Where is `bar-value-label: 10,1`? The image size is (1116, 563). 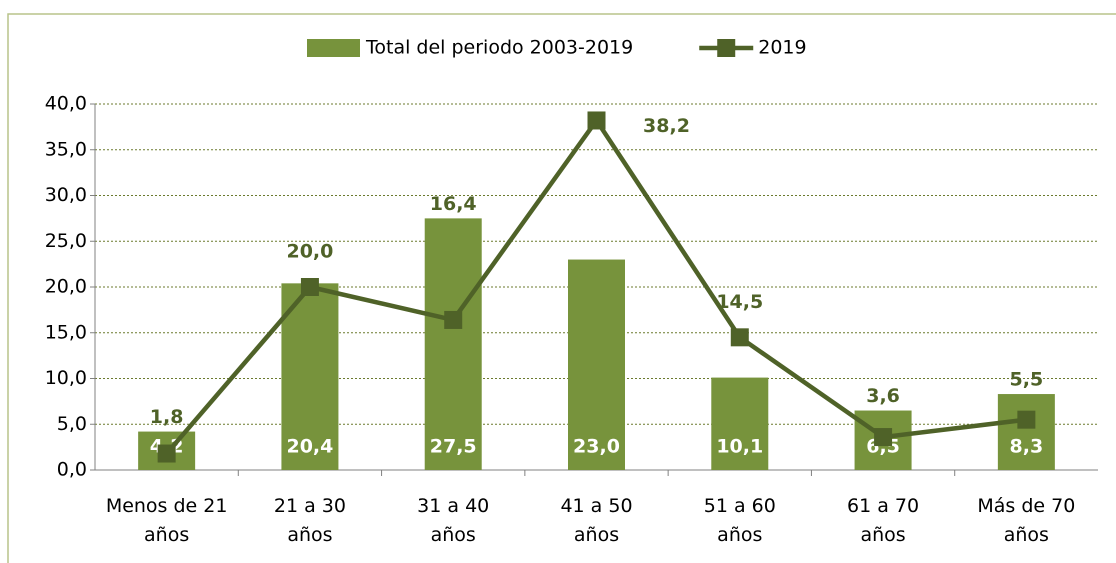
bar-value-label: 10,1 is located at coordinates (739, 447).